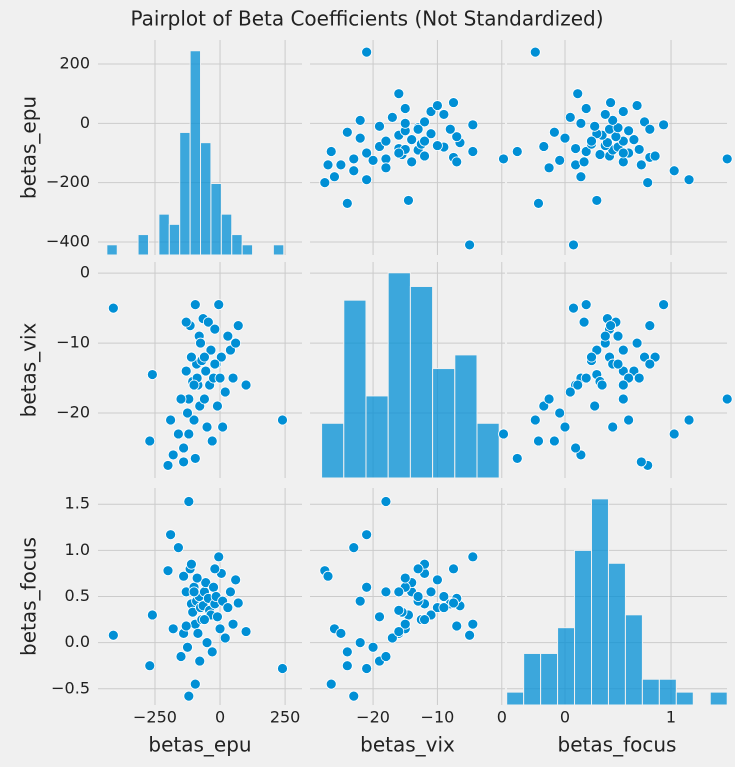 This screenshot has height=767, width=735. What do you see at coordinates (29, 147) in the screenshot?
I see `y-axis-label: betas_epu` at bounding box center [29, 147].